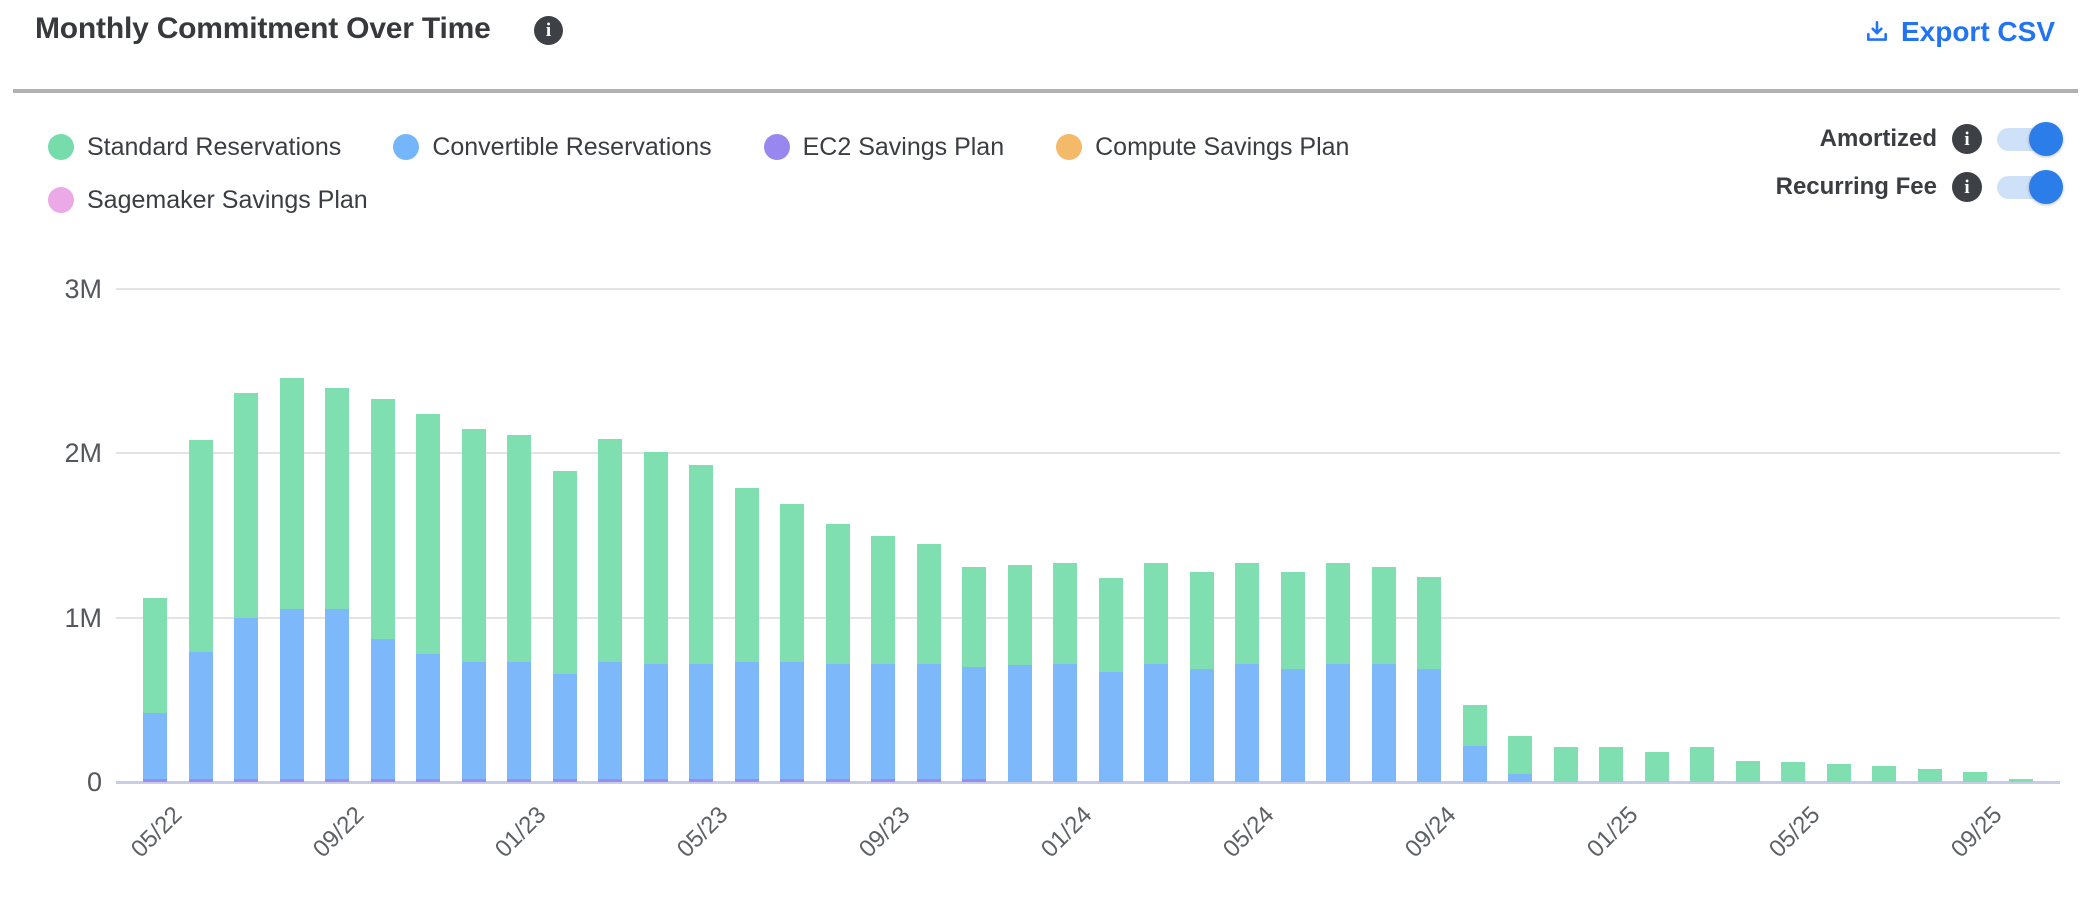  Describe the element at coordinates (382, 519) in the screenshot. I see `bar-10-22-standard-reservations` at that location.